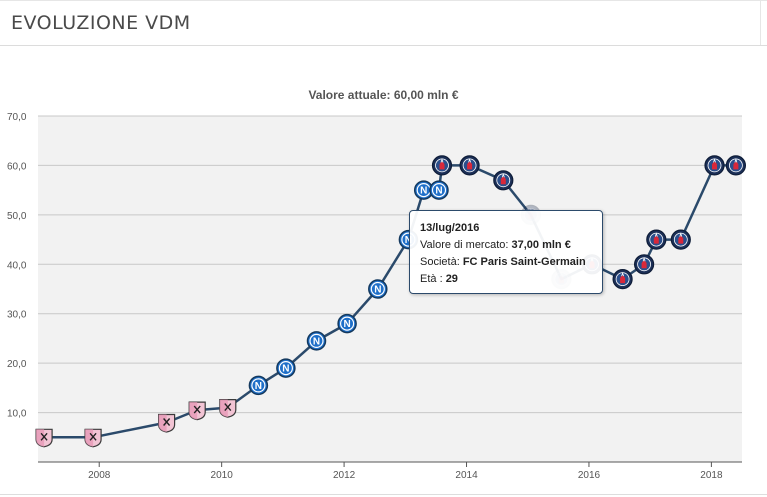 Image resolution: width=767 pixels, height=497 pixels. I want to click on y-tick-label: 70,0, so click(17, 117).